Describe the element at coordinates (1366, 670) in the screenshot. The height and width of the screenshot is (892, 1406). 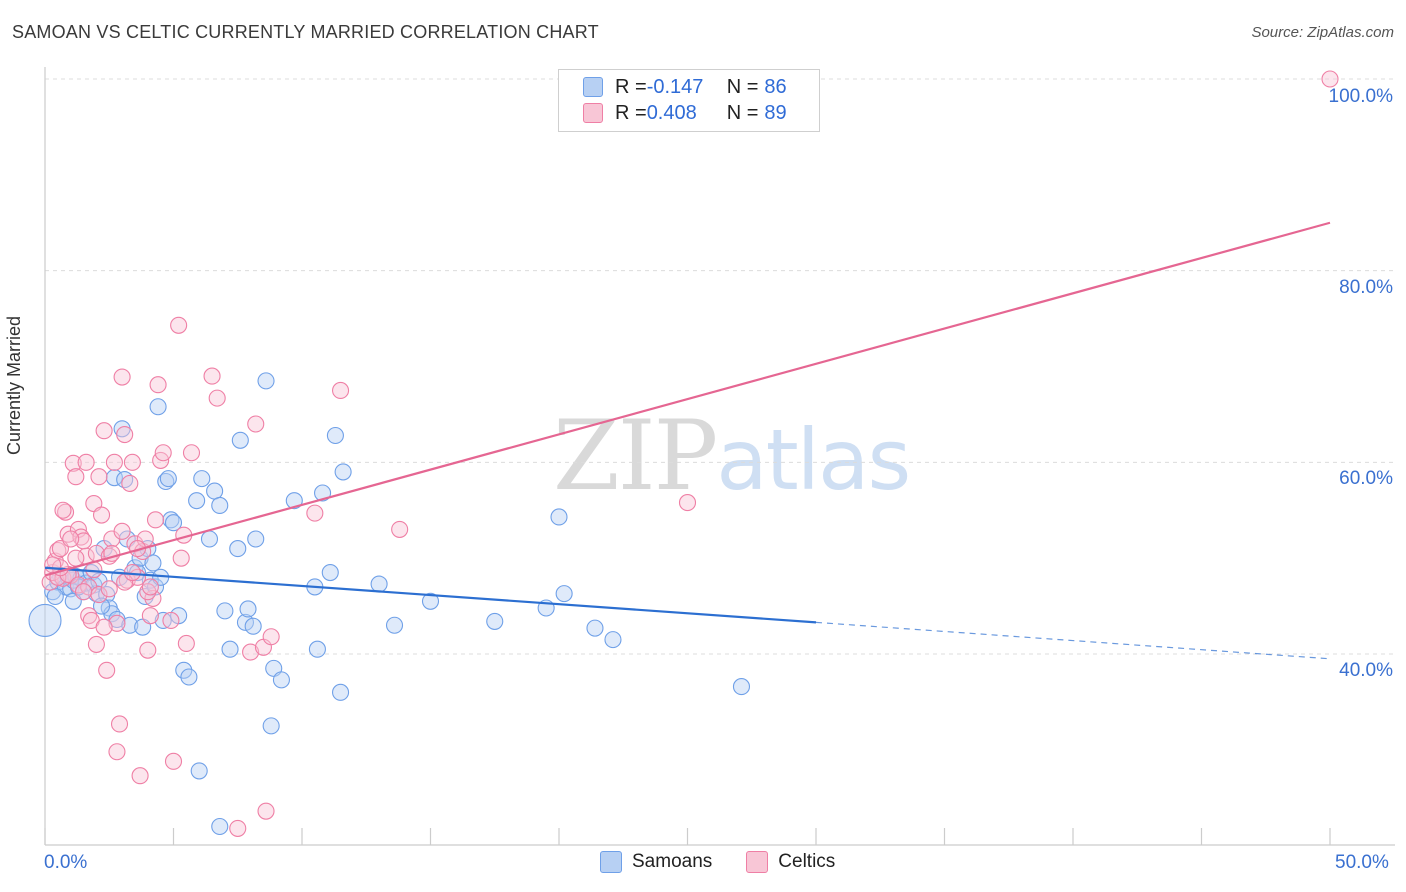
I see `y-tick-label: 40.0%` at that location.